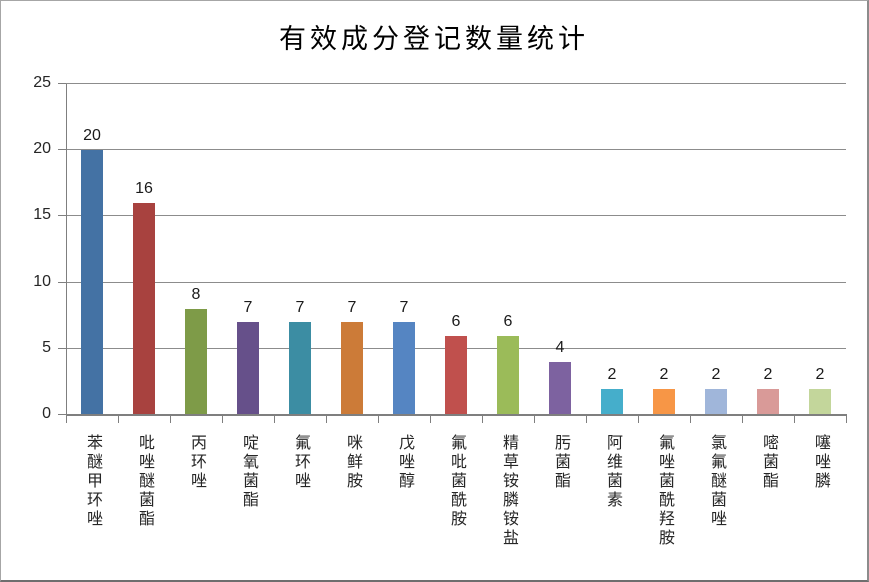  I want to click on y-axis-tick-label: 10, so click(42, 281).